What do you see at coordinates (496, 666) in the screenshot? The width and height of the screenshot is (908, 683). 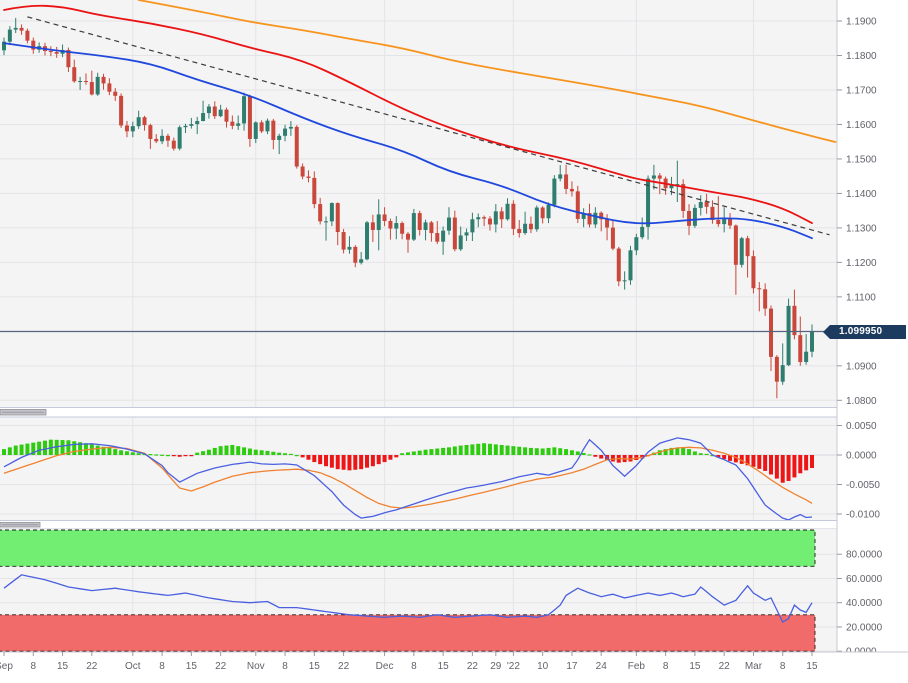 I see `time-label: 29` at bounding box center [496, 666].